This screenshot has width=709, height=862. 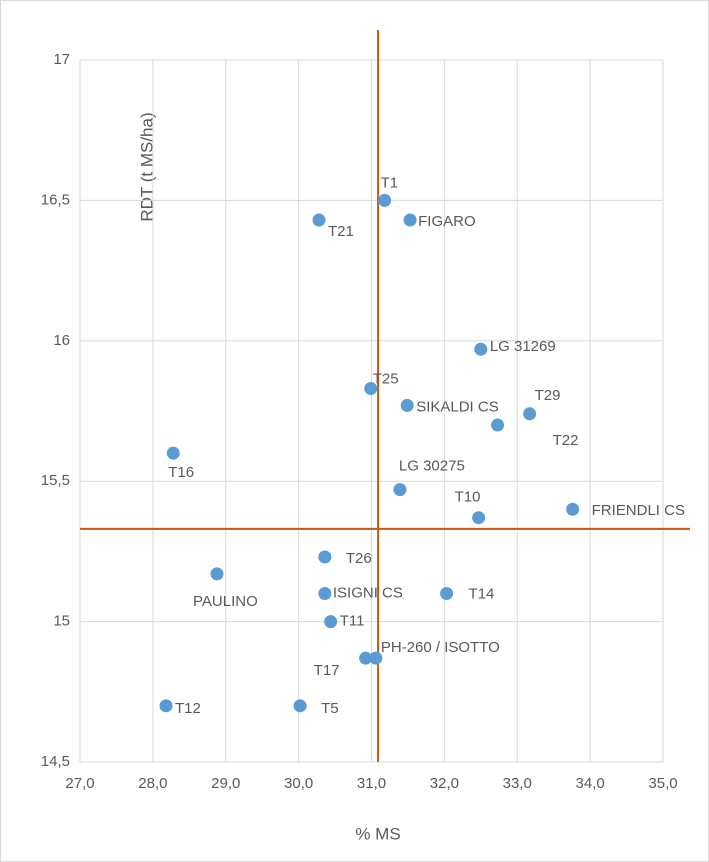 I want to click on point-label: T17, so click(x=327, y=670).